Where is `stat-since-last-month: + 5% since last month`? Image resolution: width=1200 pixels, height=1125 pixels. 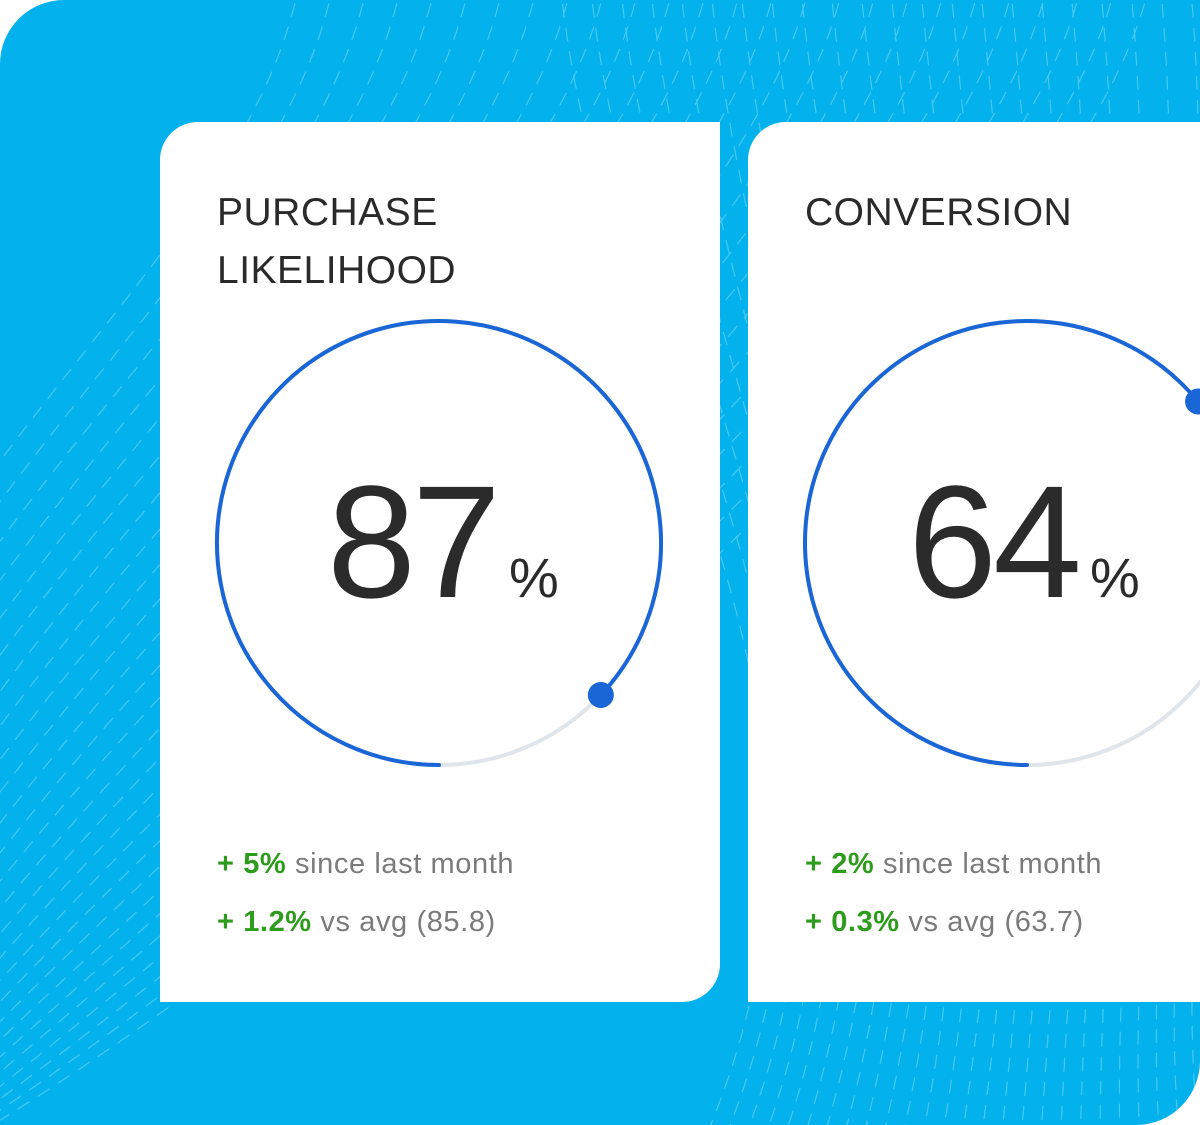
stat-since-last-month: + 5% since last month is located at coordinates (365, 864).